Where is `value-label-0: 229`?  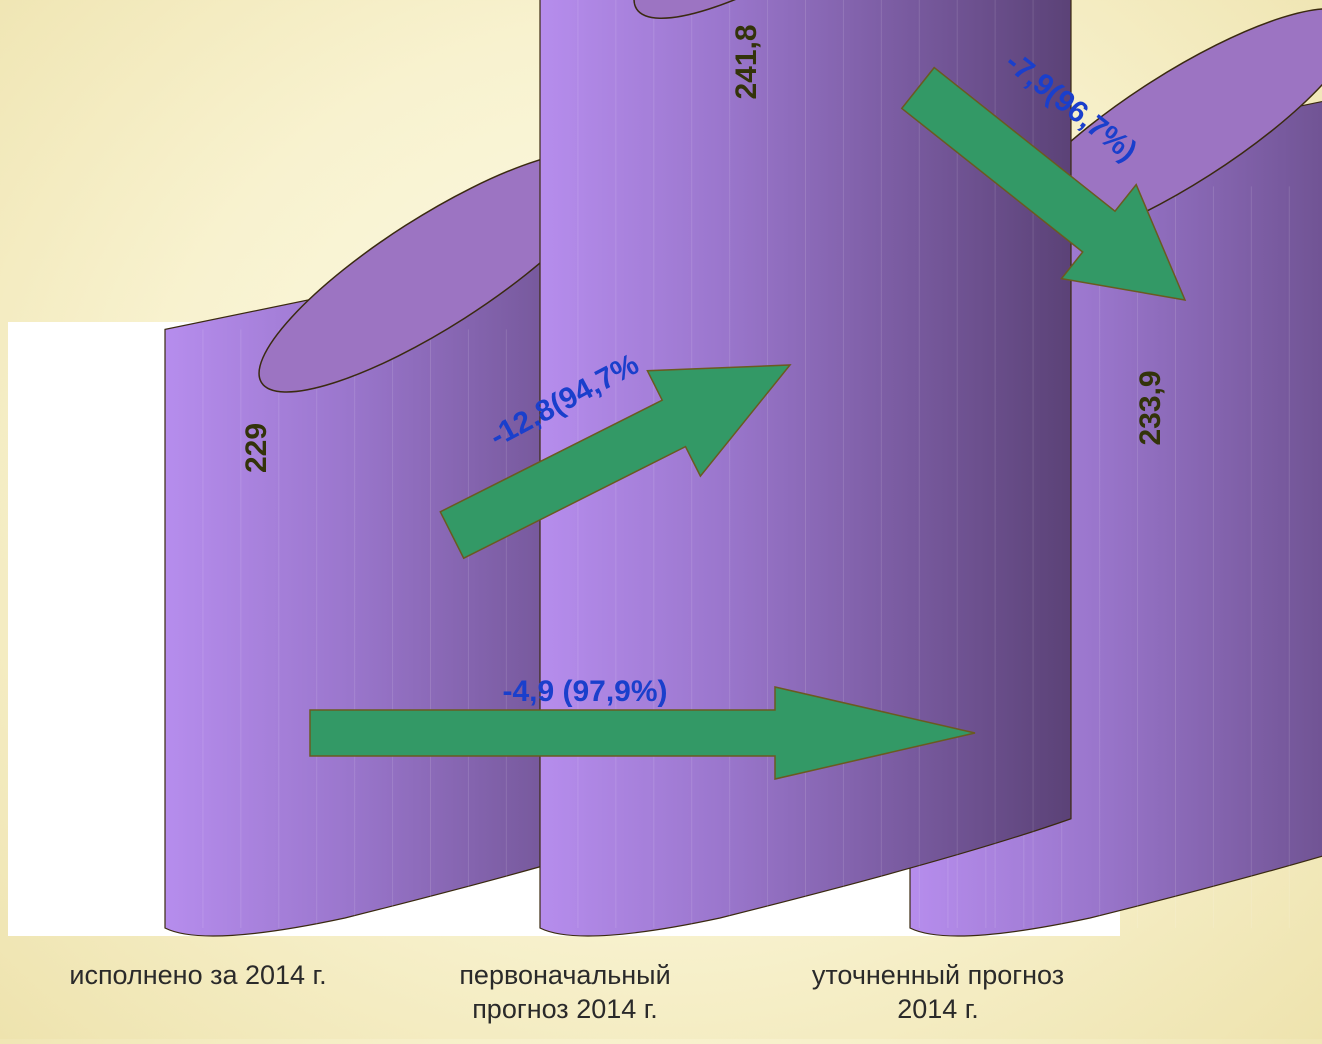 value-label-0: 229 is located at coordinates (256, 448).